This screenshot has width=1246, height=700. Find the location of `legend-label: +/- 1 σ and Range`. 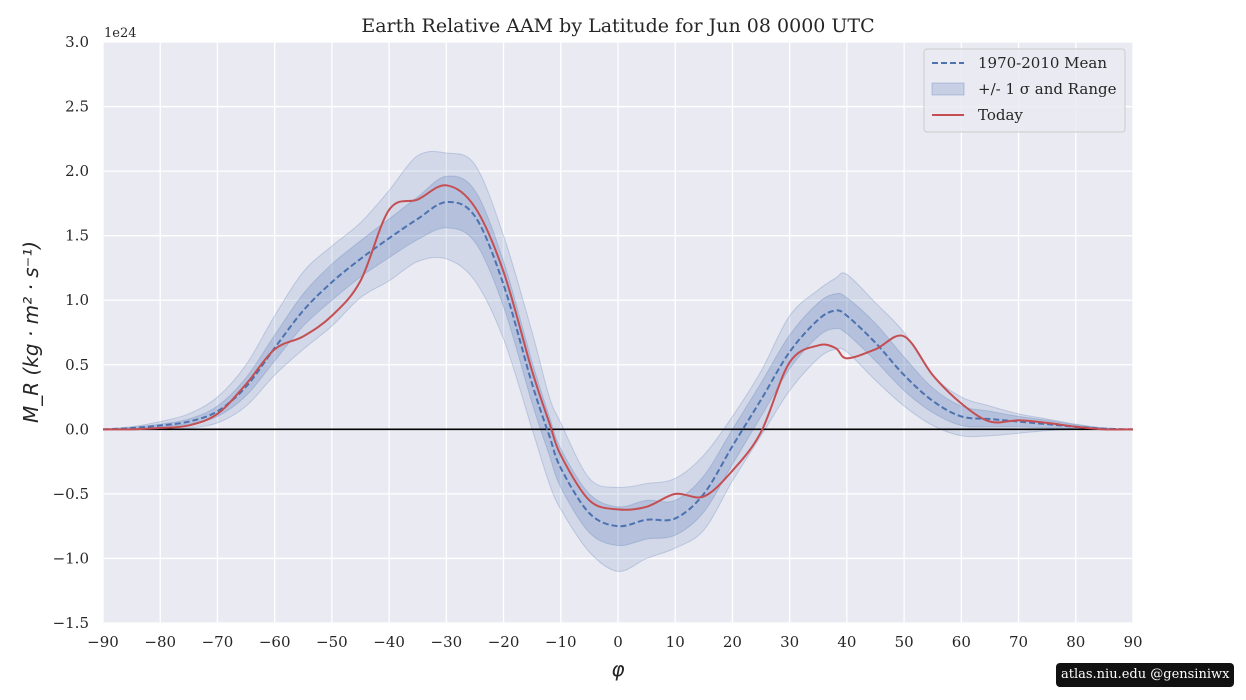

legend-label: +/- 1 σ and Range is located at coordinates (1047, 89).